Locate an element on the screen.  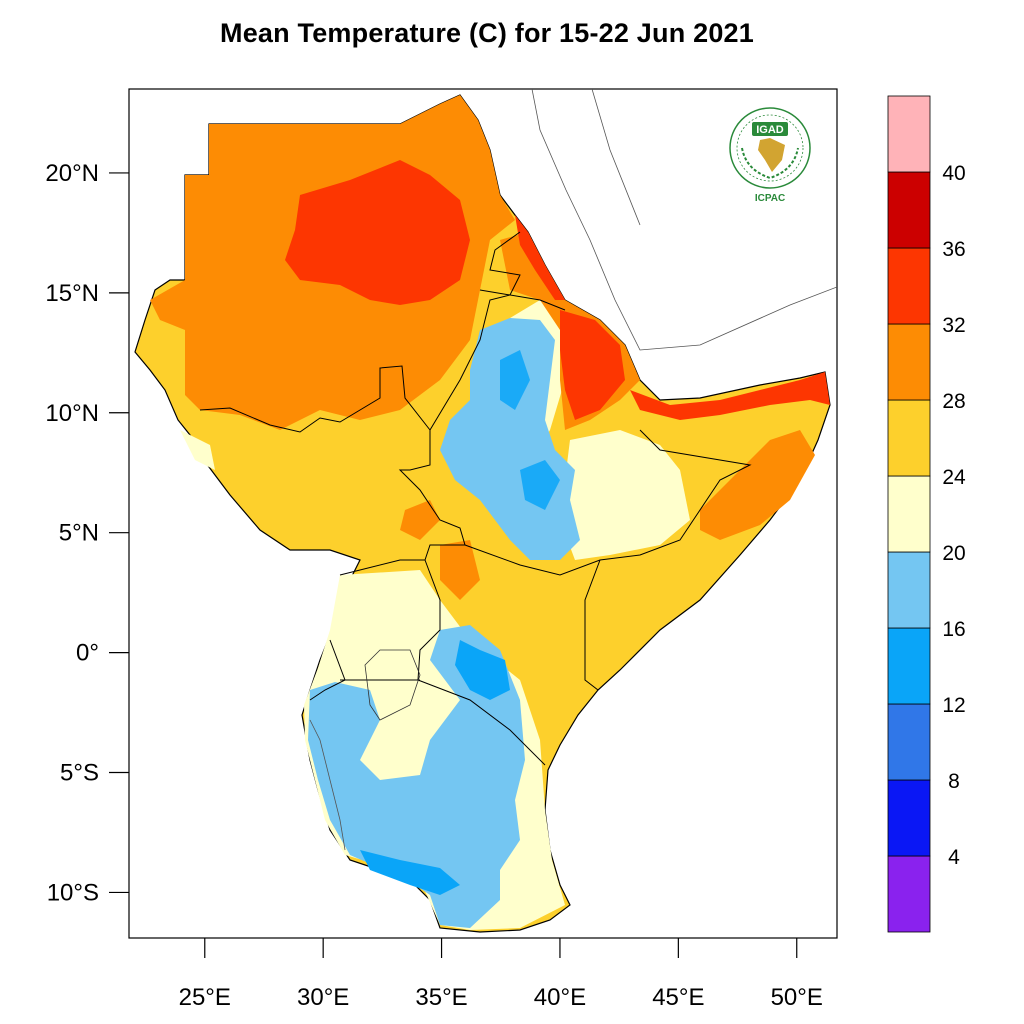
colorbar-level-label: 8 is located at coordinates (954, 781).